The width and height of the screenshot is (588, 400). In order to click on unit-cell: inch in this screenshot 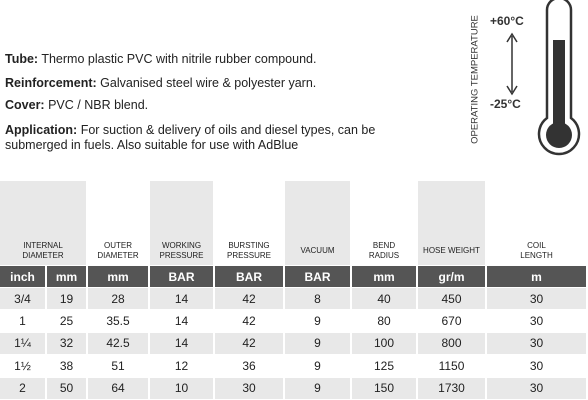, I will do `click(22, 276)`.